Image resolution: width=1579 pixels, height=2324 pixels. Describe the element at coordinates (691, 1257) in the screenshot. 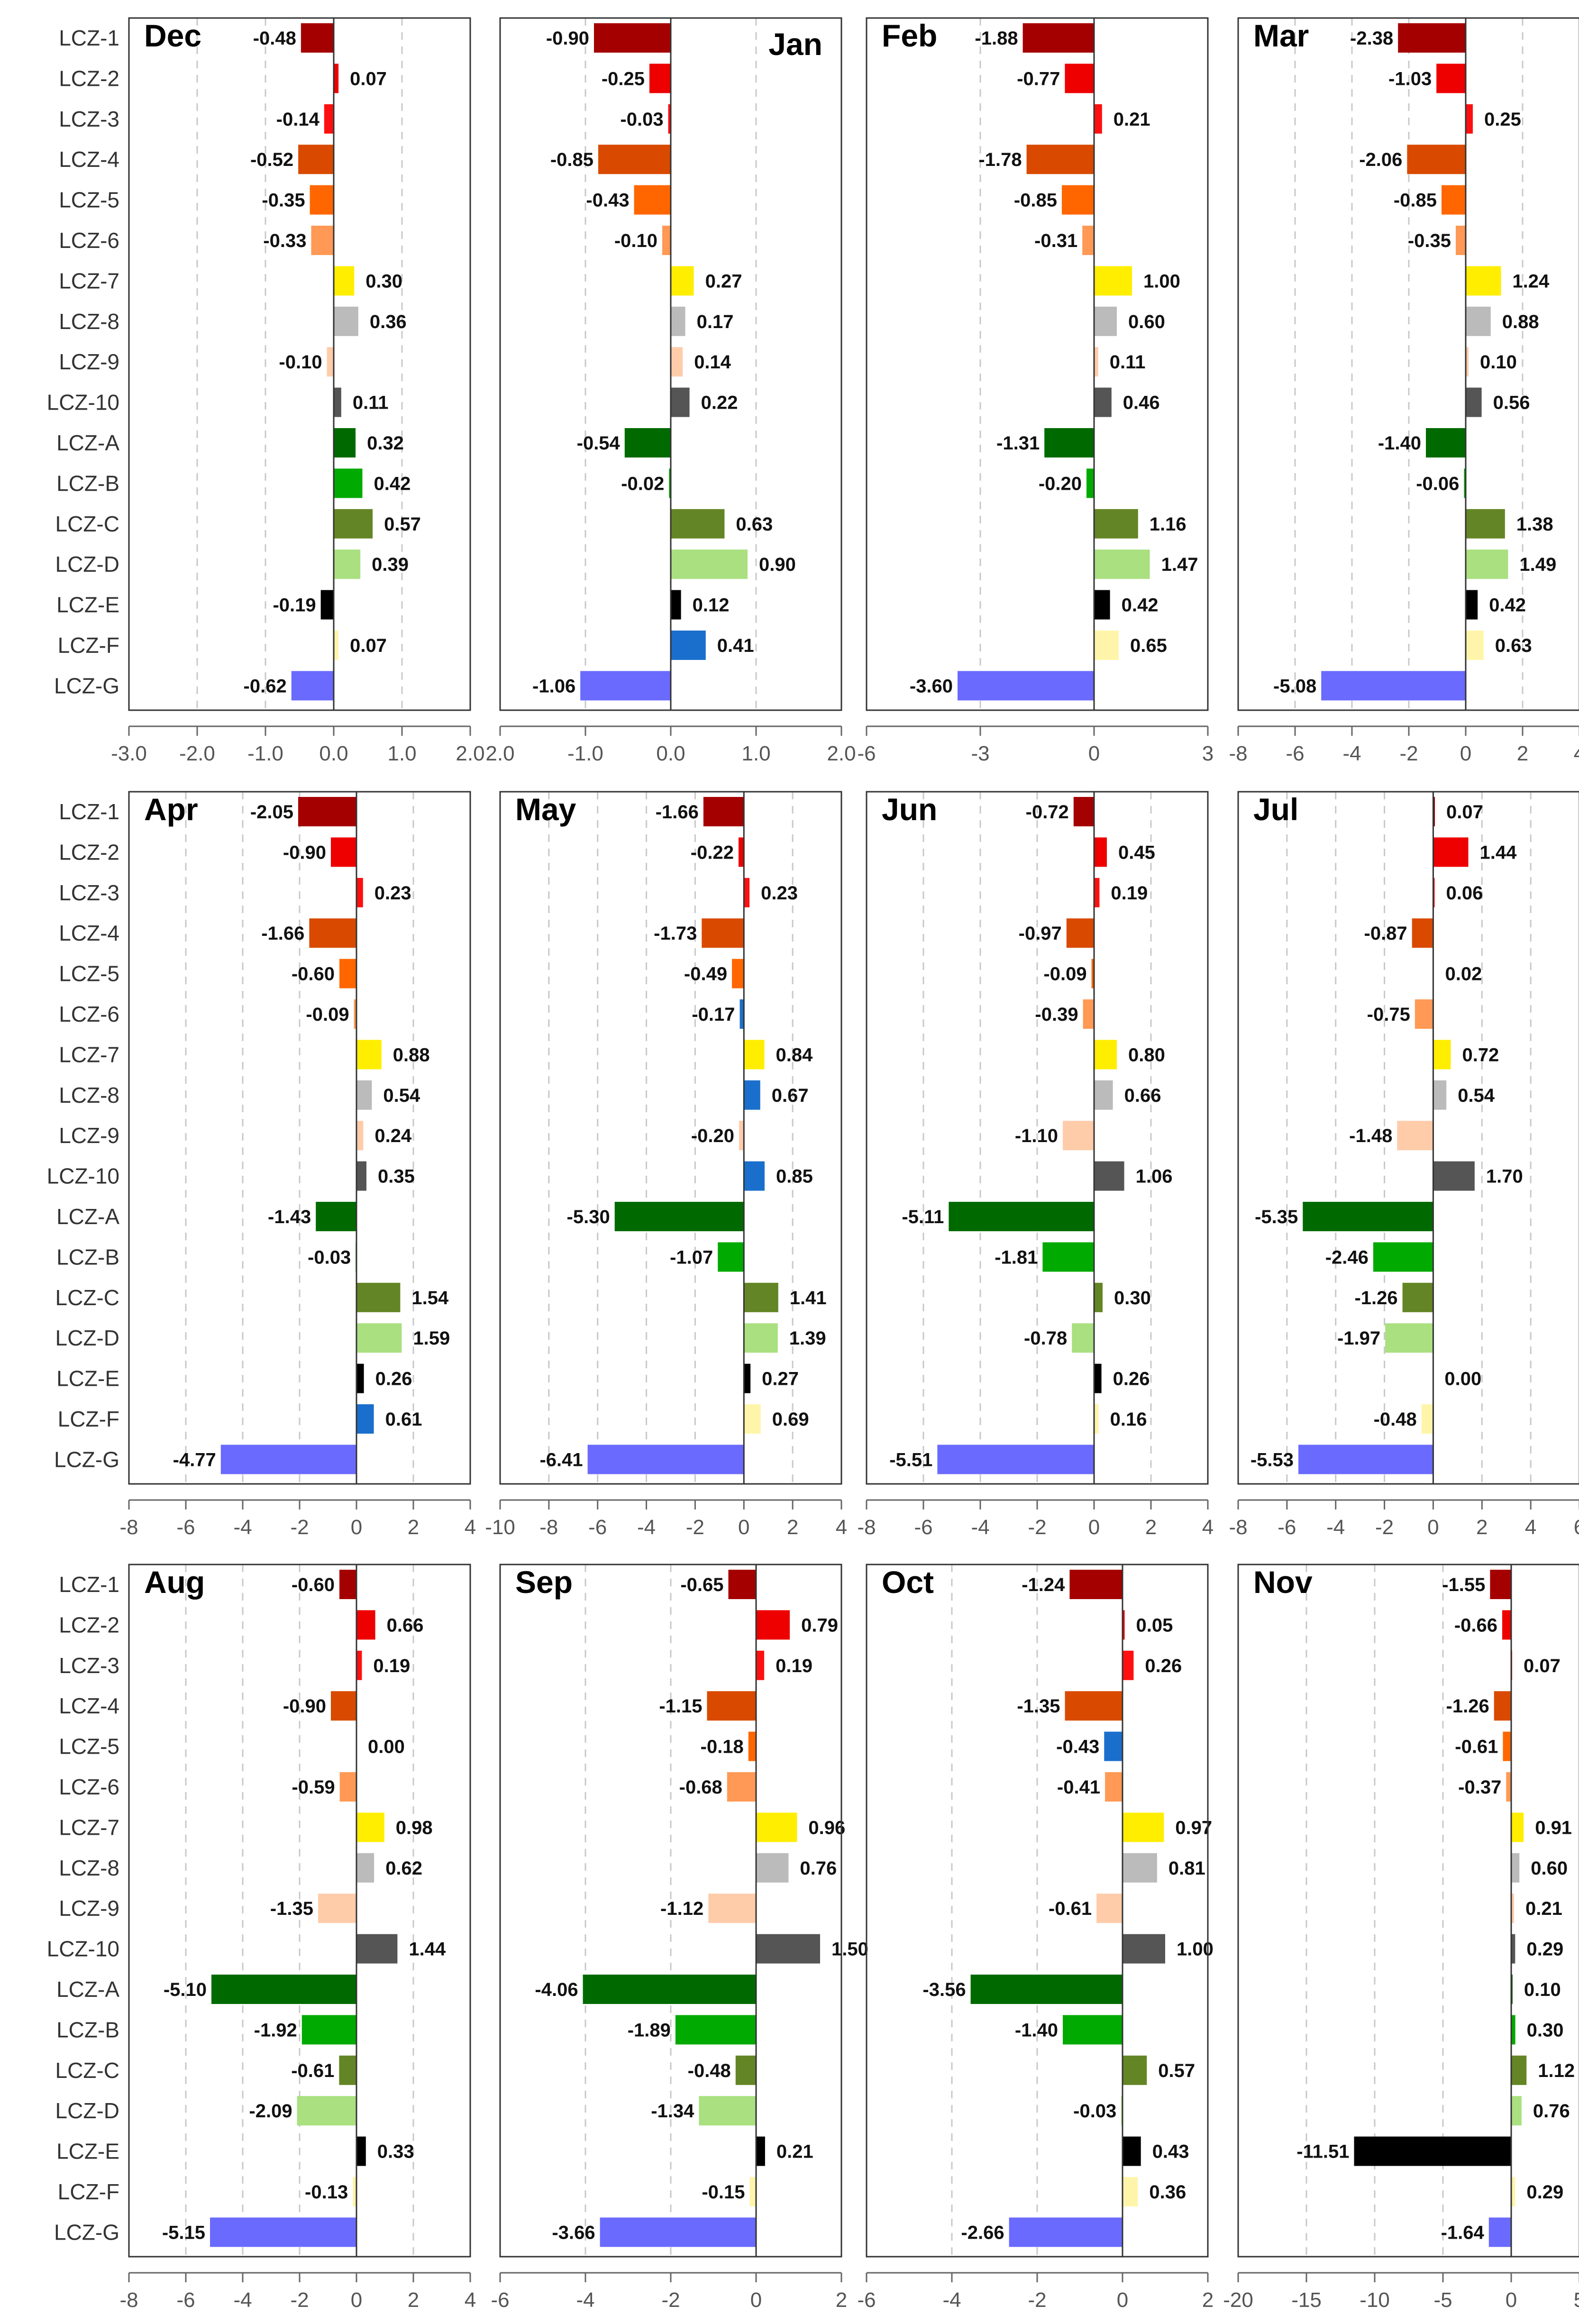

I see `data-label: -1.07` at that location.